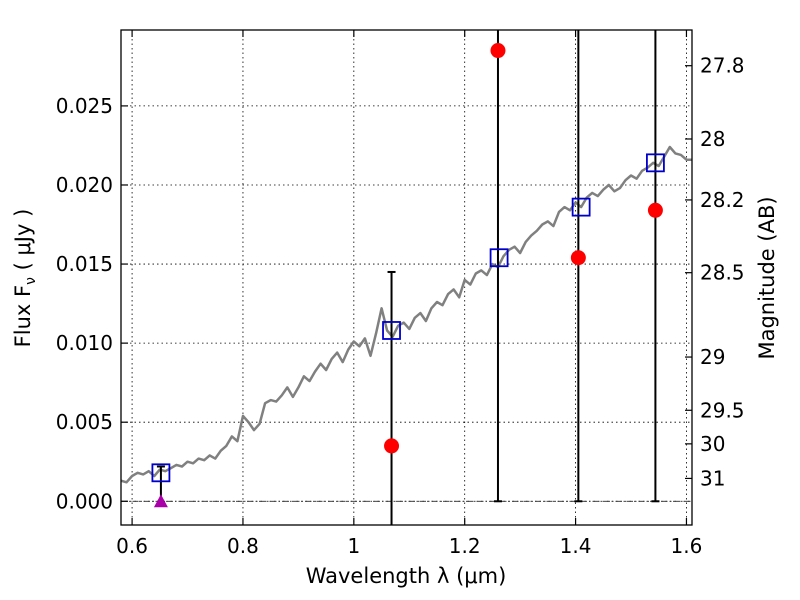 This screenshot has width=800, height=600. Describe the element at coordinates (92, 303) in the screenshot. I see `y-axis-ticks: 0.000 0.005 0.010 0.015 0.020 0.025` at that location.